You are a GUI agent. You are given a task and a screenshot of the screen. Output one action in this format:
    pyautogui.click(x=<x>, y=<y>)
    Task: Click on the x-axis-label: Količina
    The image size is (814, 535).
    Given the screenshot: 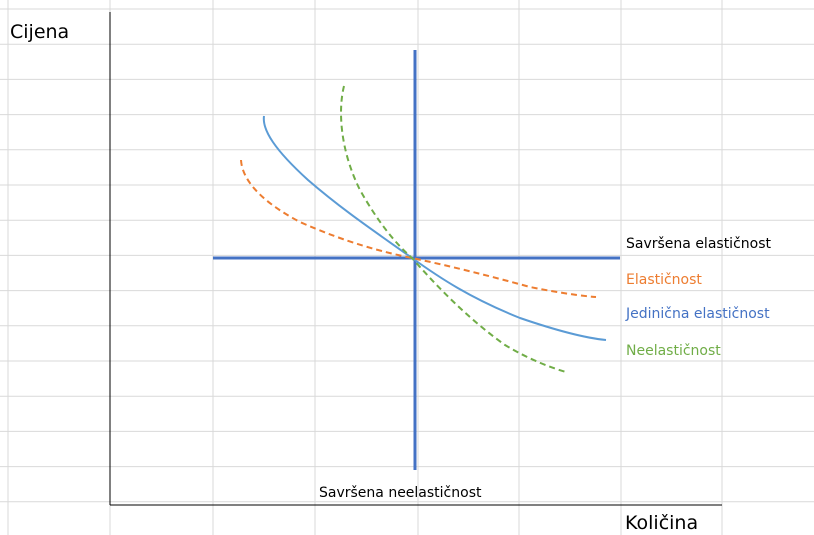 What is the action you would take?
    pyautogui.click(x=661, y=523)
    